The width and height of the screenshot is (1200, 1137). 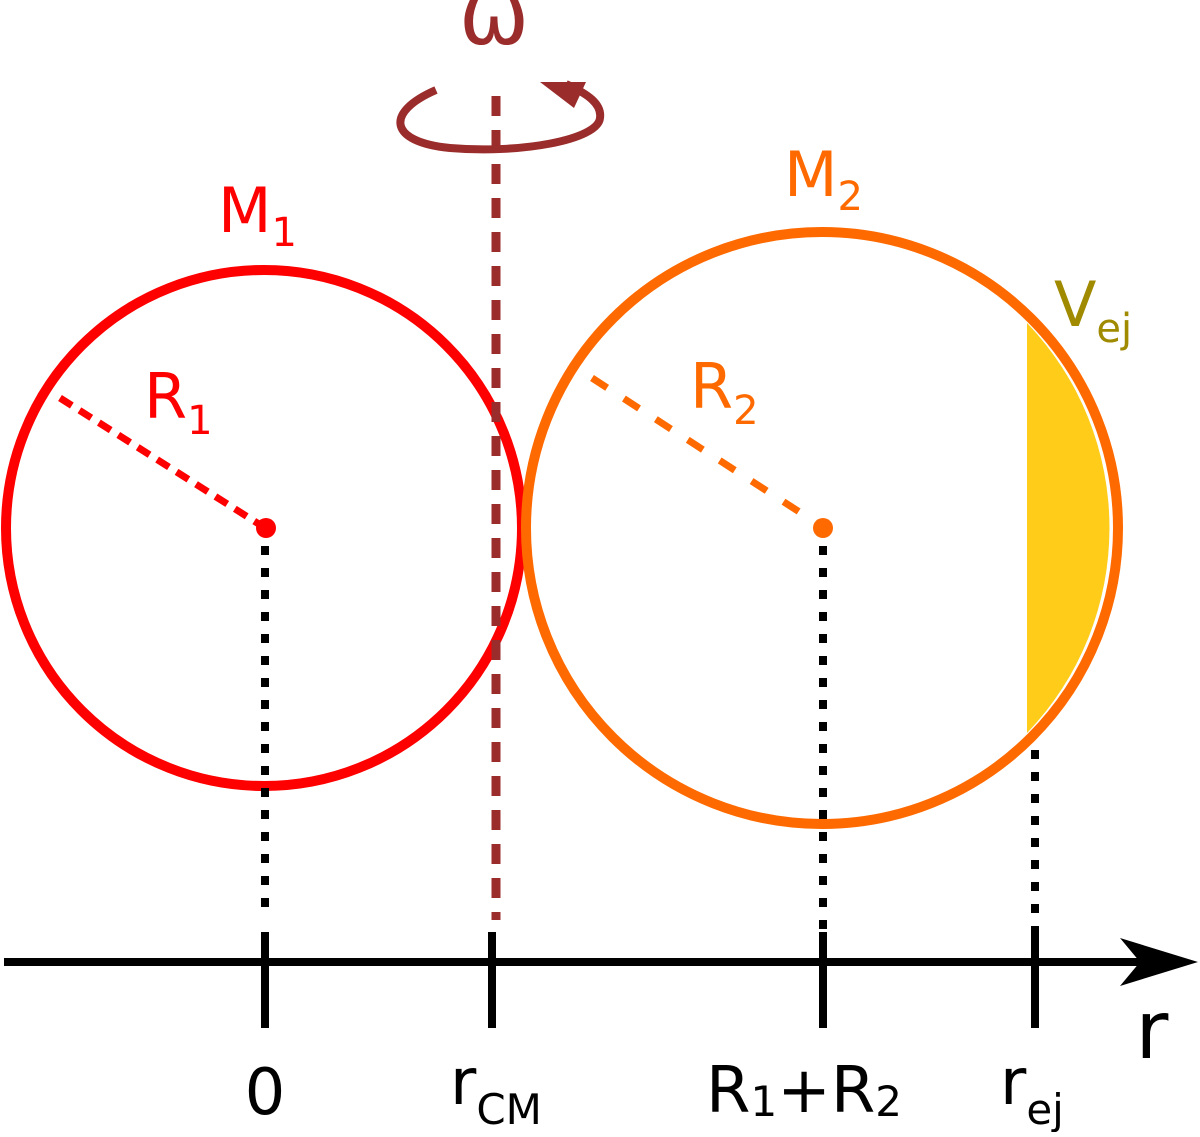 What do you see at coordinates (1152, 1030) in the screenshot?
I see `r-axis-name: r` at bounding box center [1152, 1030].